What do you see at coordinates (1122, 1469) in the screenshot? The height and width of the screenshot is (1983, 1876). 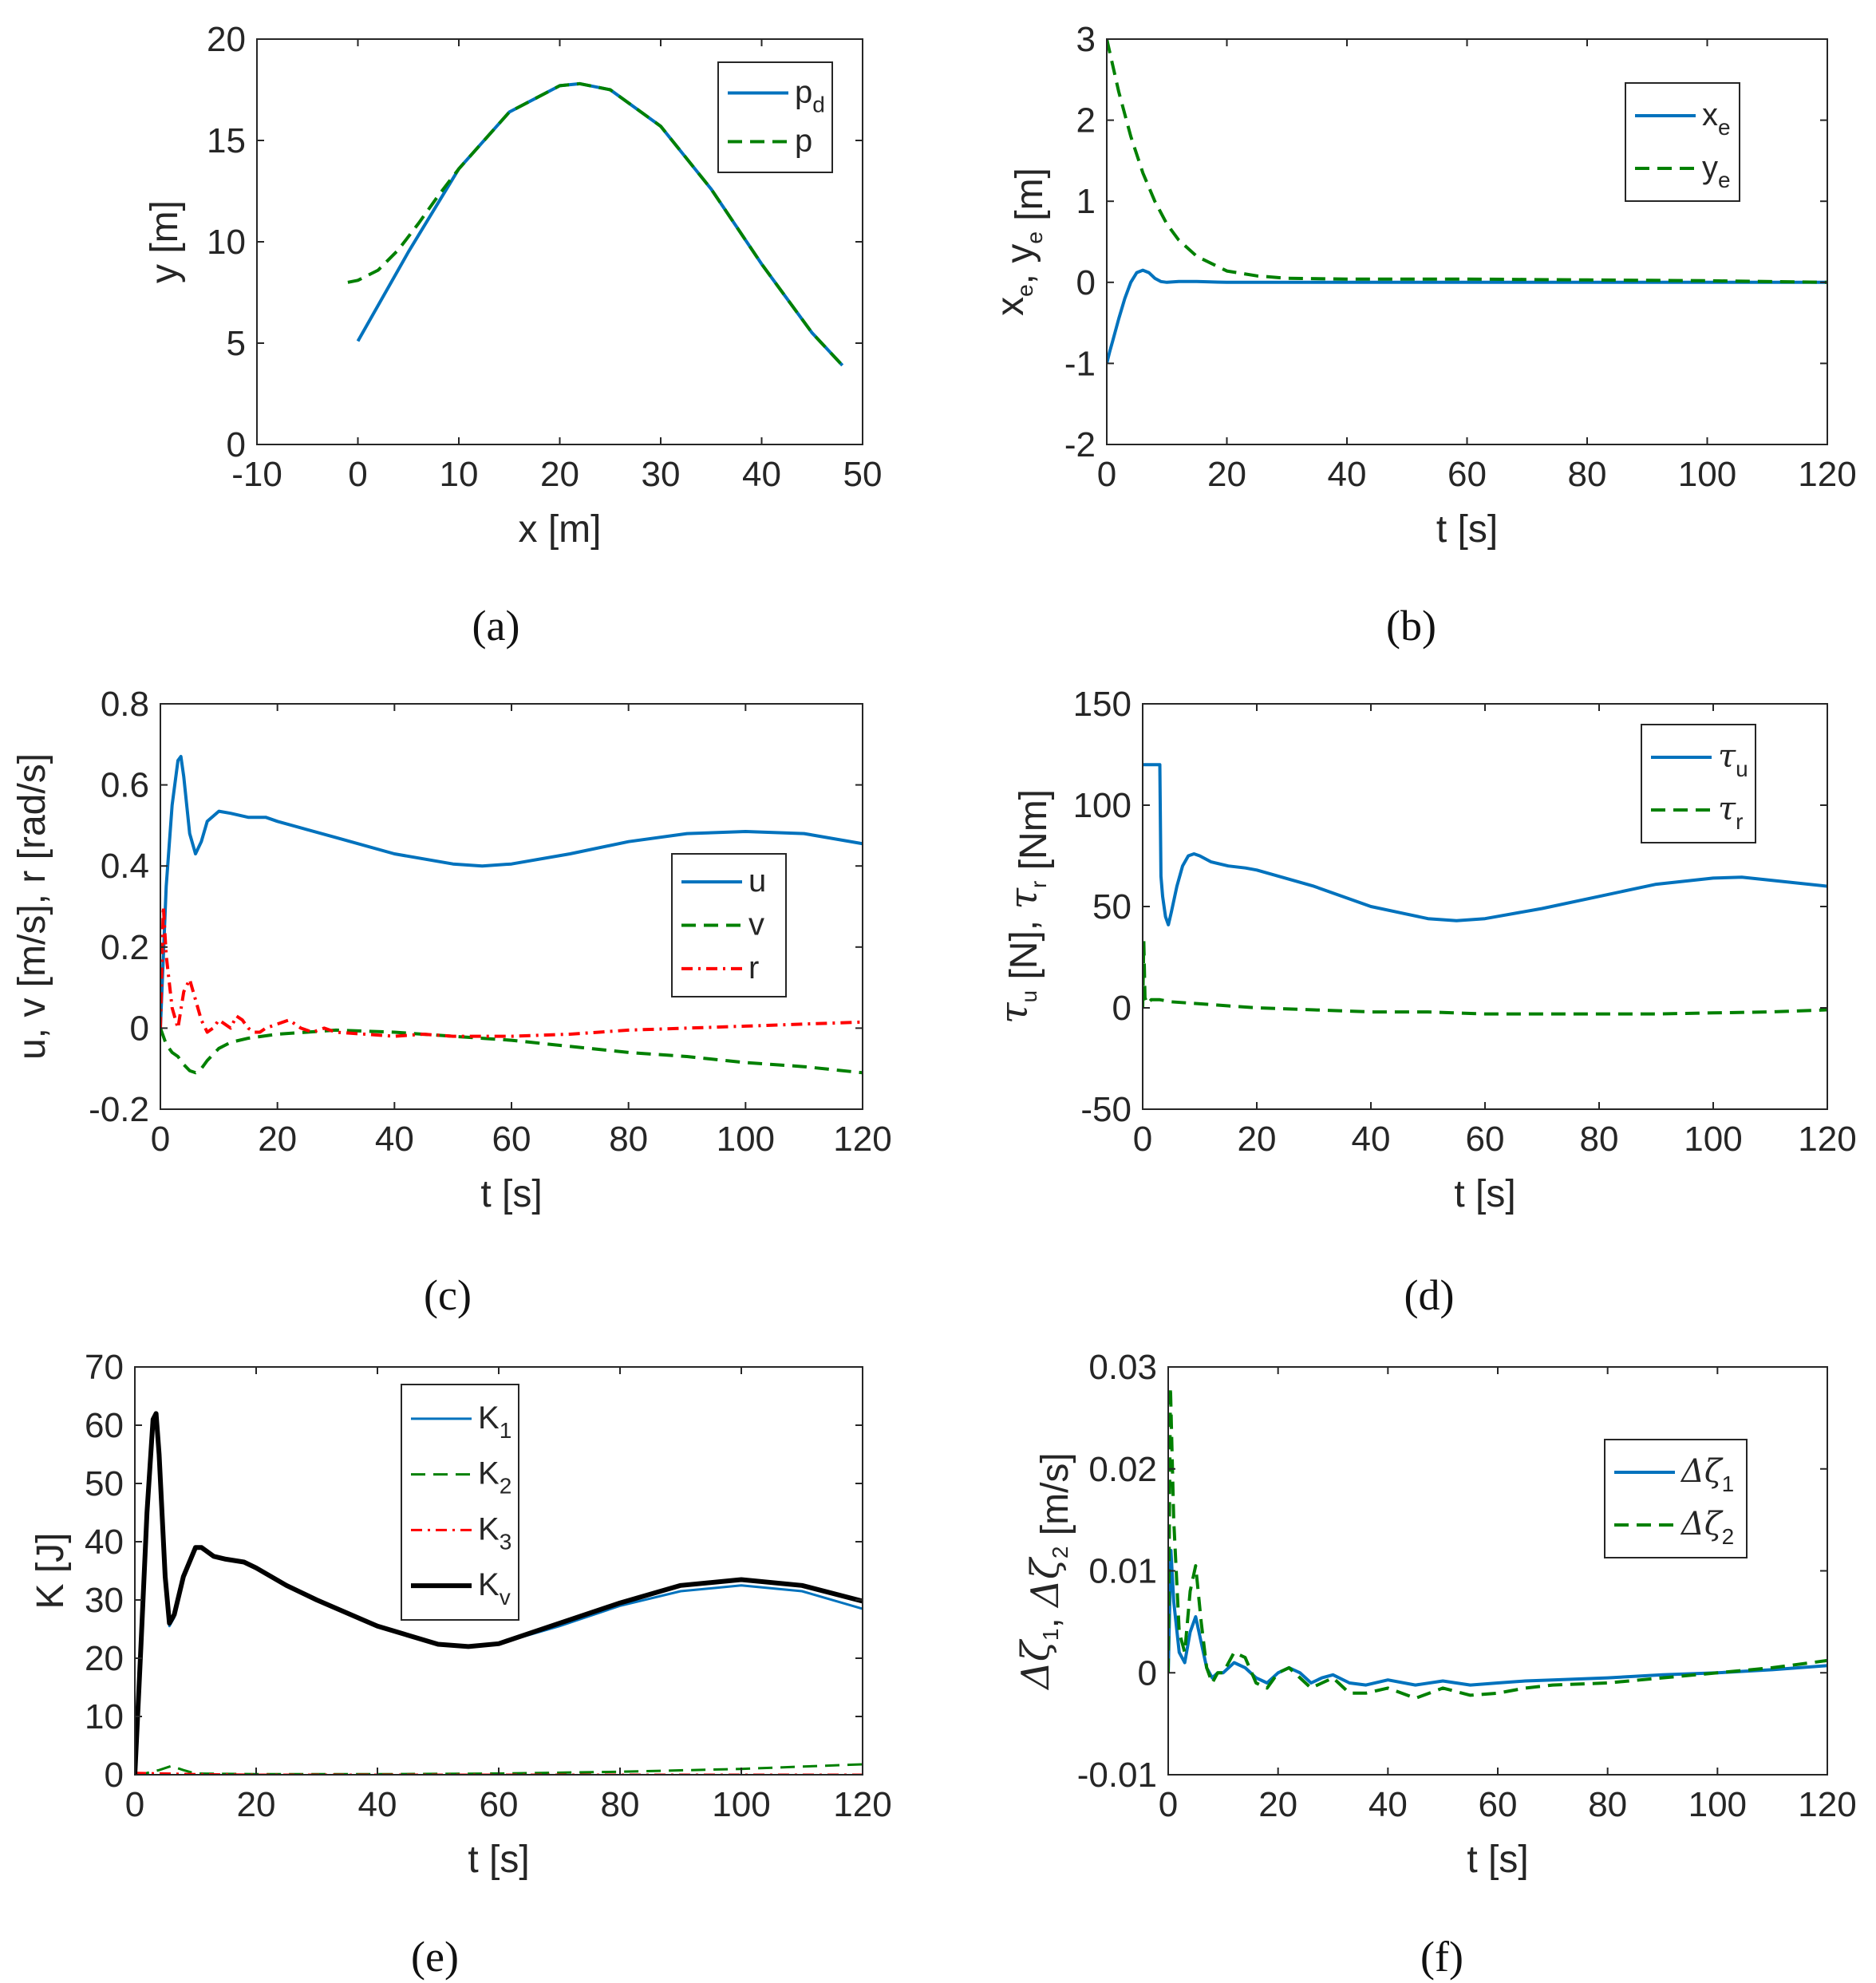 I see `y-tick-label: 0.02` at bounding box center [1122, 1469].